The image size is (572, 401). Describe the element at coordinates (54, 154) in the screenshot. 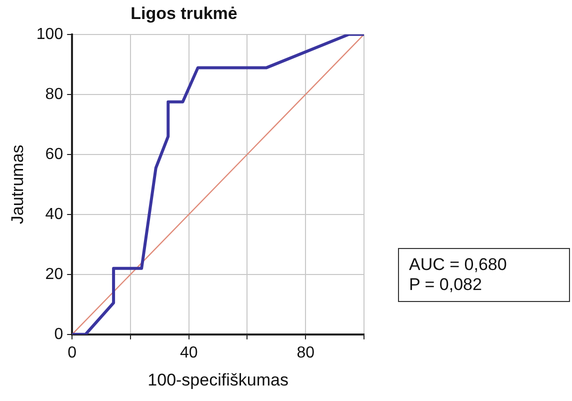

I see `y-tick-label: 60` at that location.